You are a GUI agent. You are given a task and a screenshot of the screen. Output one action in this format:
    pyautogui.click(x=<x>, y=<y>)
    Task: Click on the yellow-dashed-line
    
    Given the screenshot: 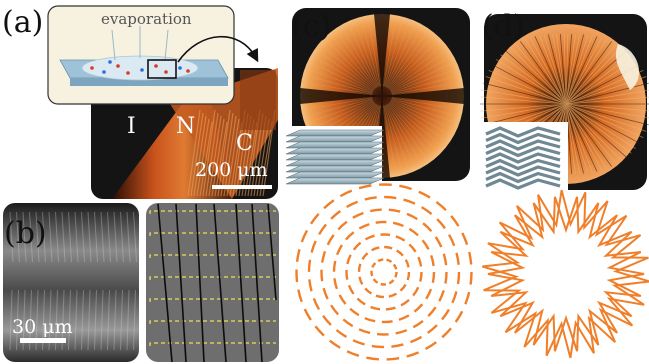 What is the action you would take?
    pyautogui.click(x=212, y=322)
    